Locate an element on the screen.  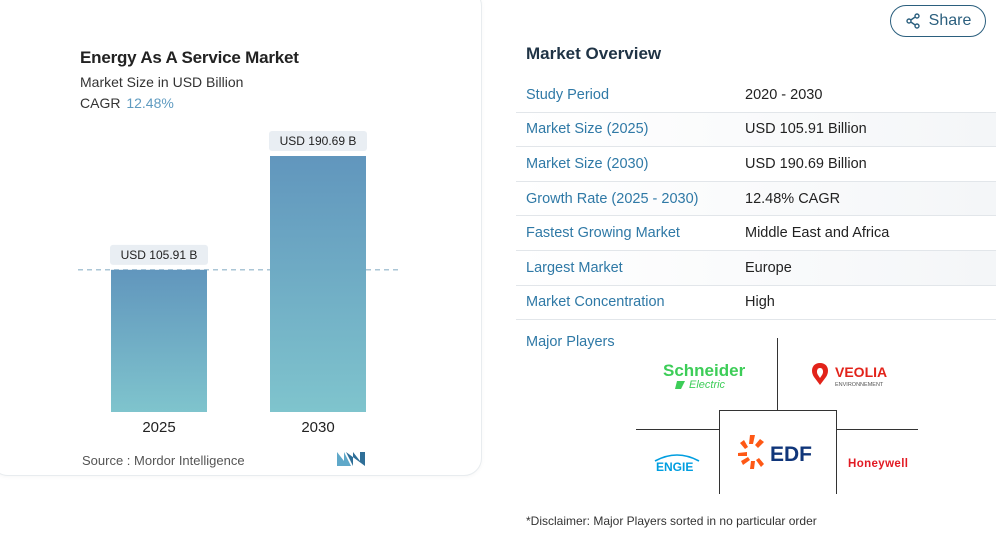
overview-value: High is located at coordinates (760, 302).